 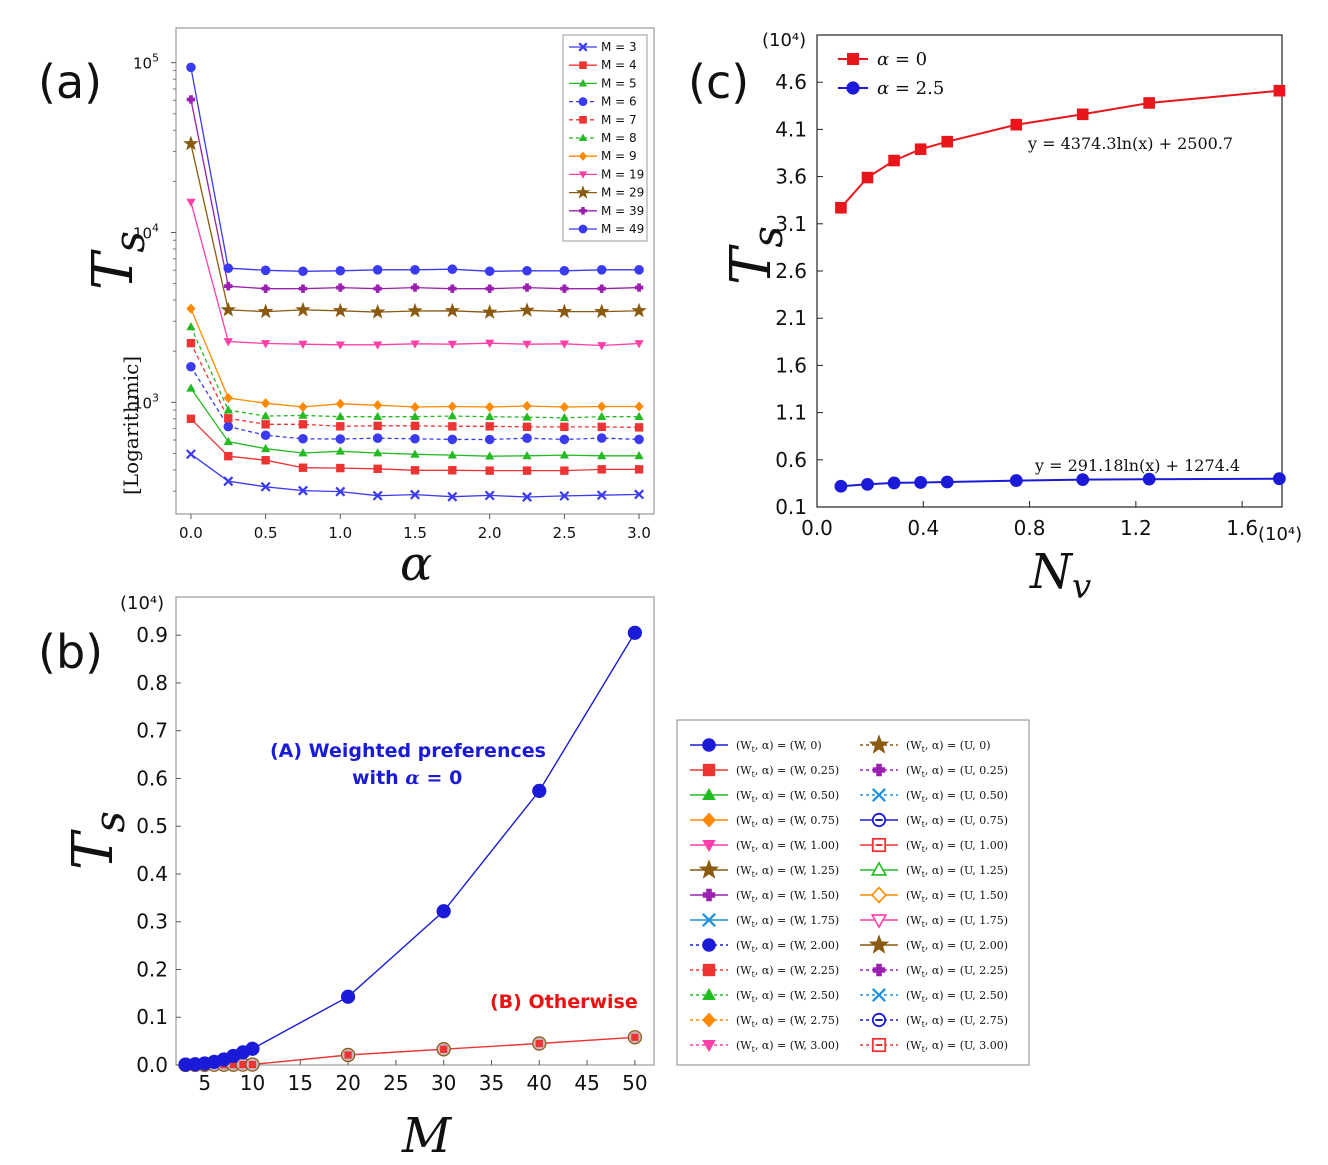 I want to click on panel-c-ytick-label: 1.1, so click(x=791, y=413).